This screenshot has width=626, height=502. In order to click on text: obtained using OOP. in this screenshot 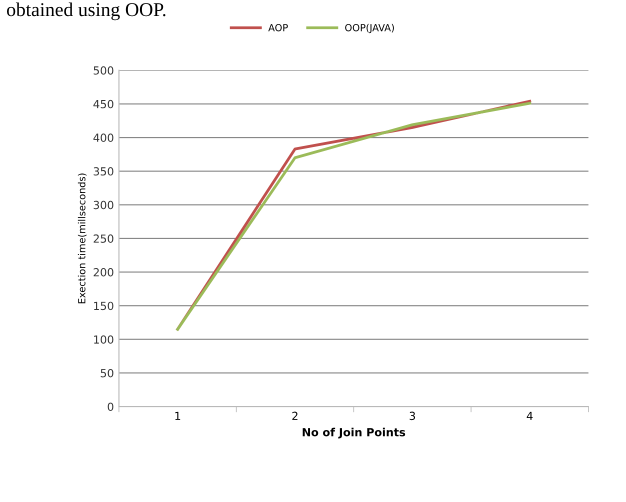, I will do `click(86, 11)`.